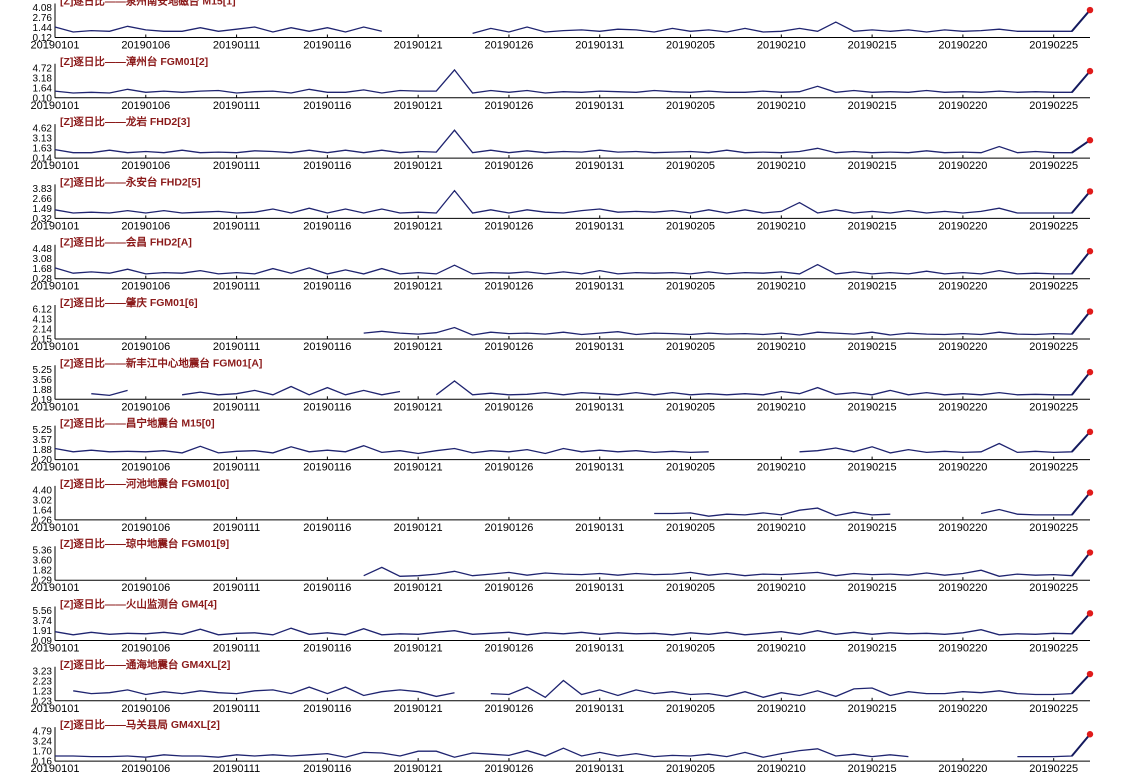 The width and height of the screenshot is (1133, 782). I want to click on panel-title: [Z]逐日比——昌宁地震台 M15[0], so click(137, 423).